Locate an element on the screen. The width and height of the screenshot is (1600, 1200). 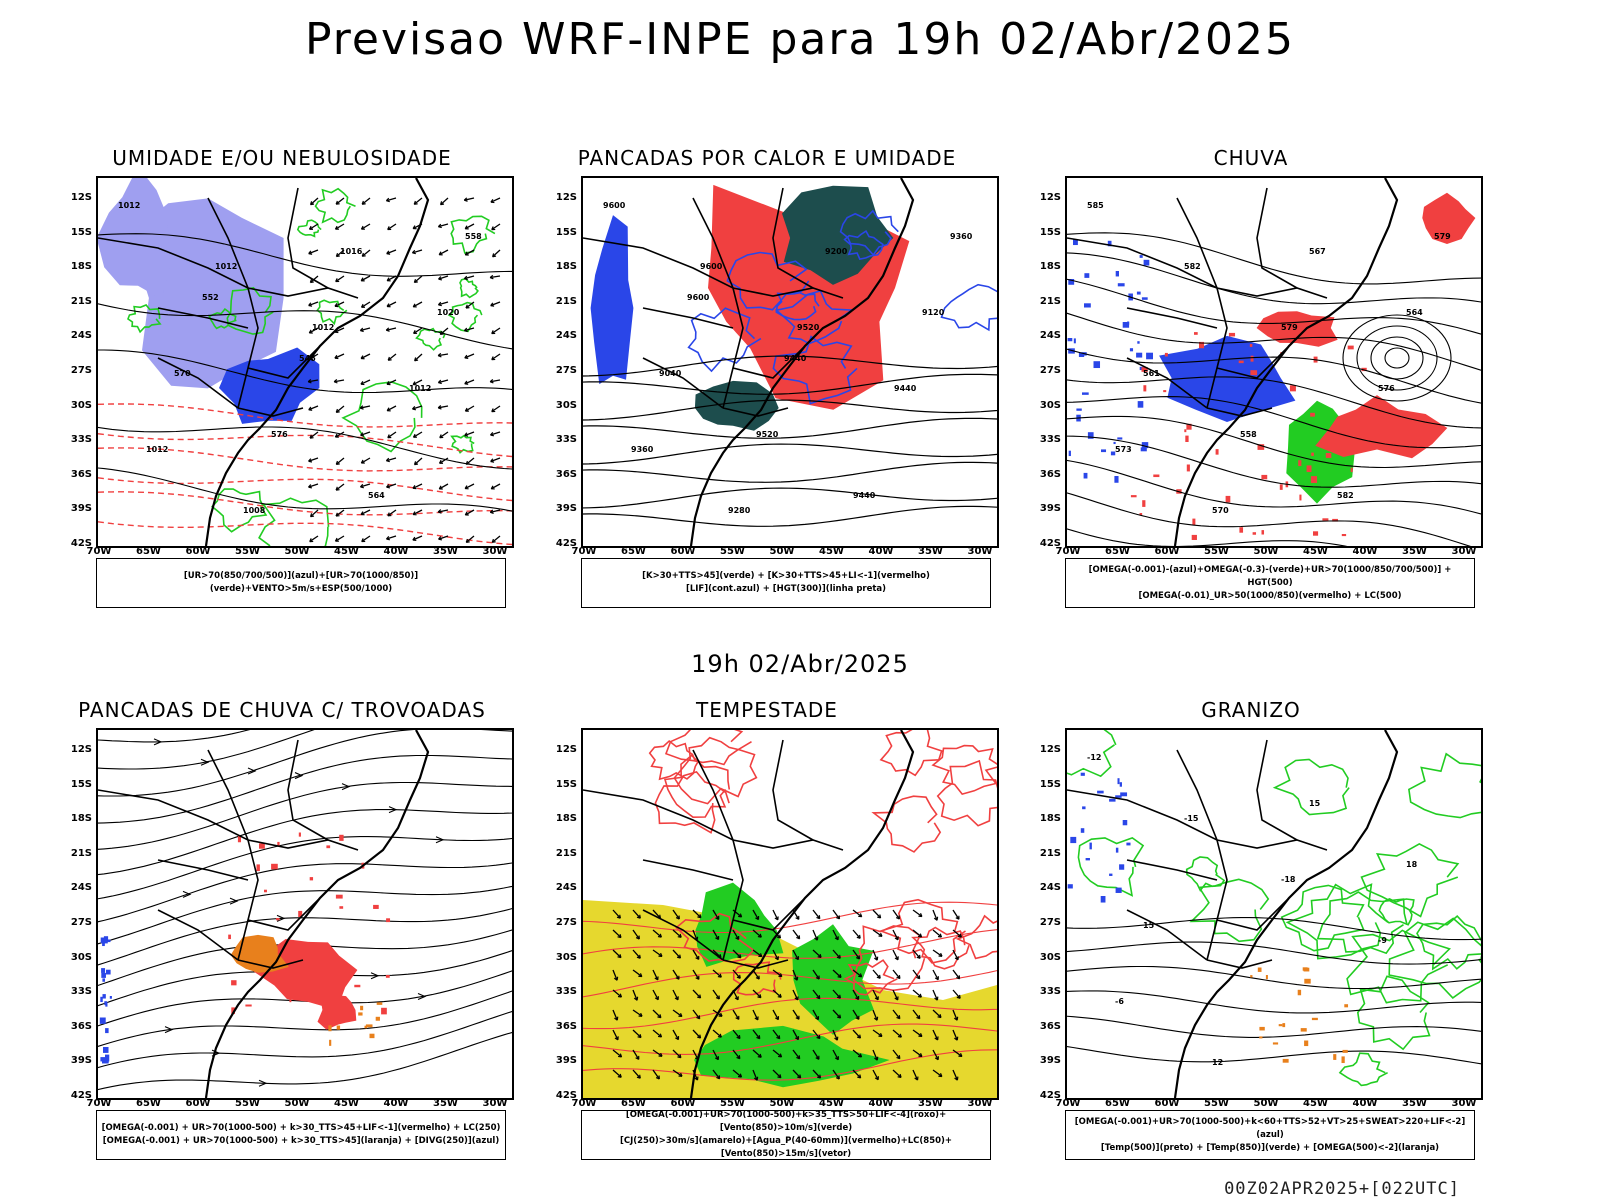
longitude-label: 60W is located at coordinates (1167, 551).